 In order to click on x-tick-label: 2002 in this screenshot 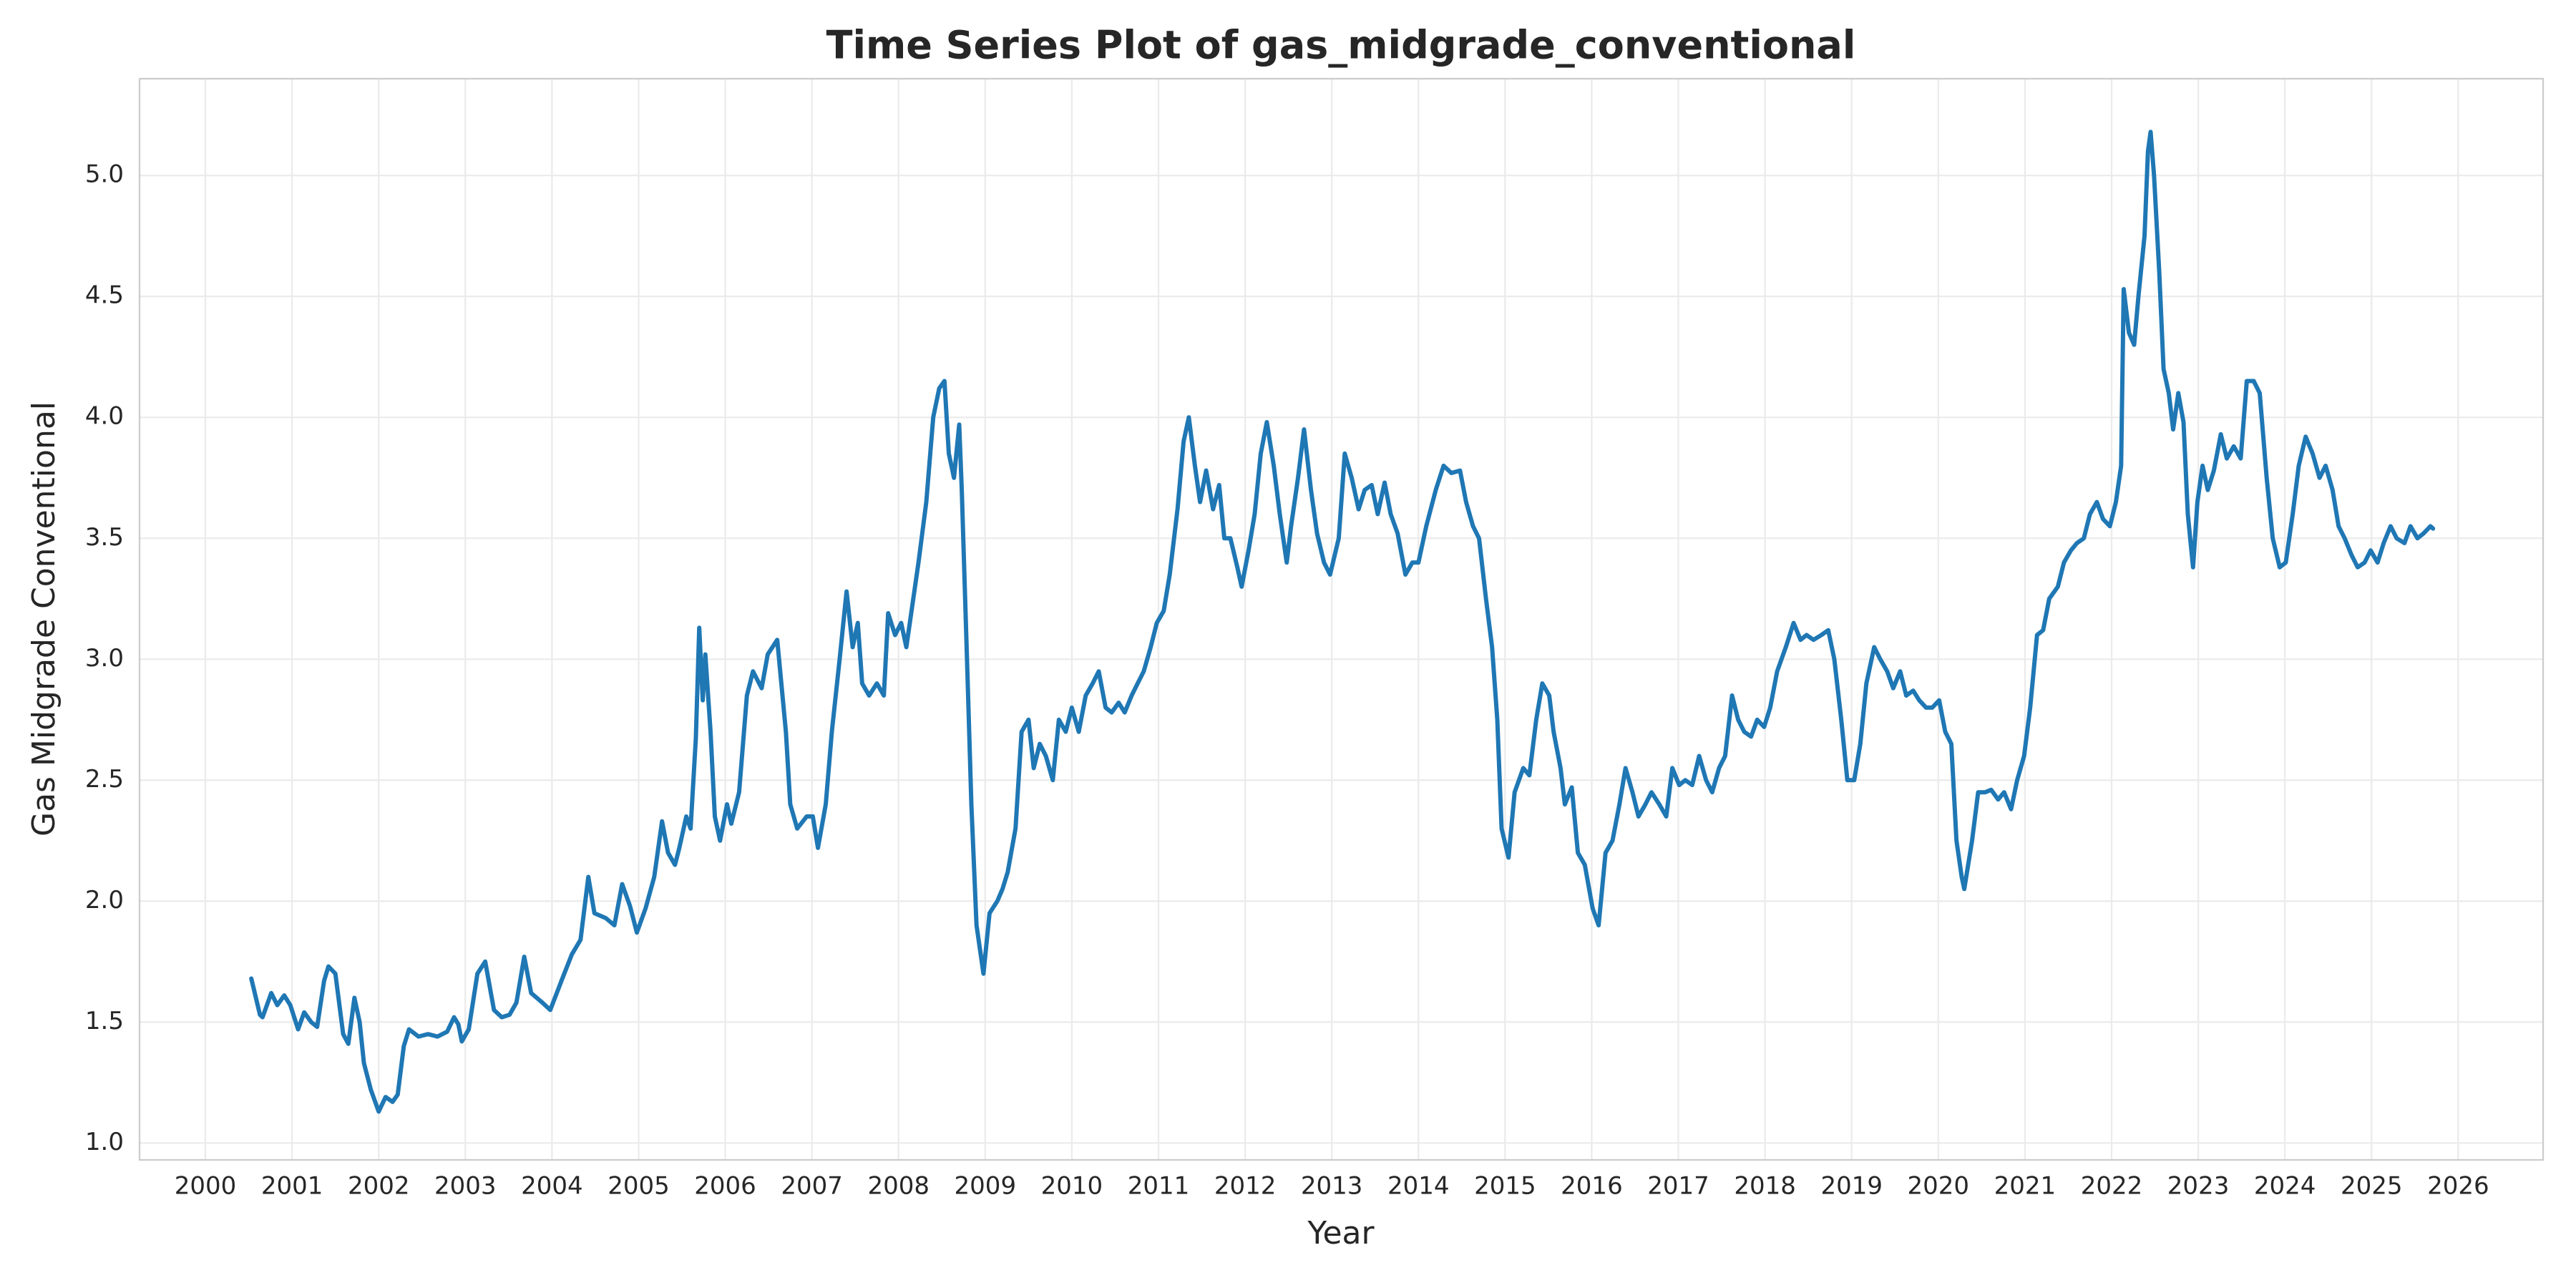, I will do `click(379, 1186)`.